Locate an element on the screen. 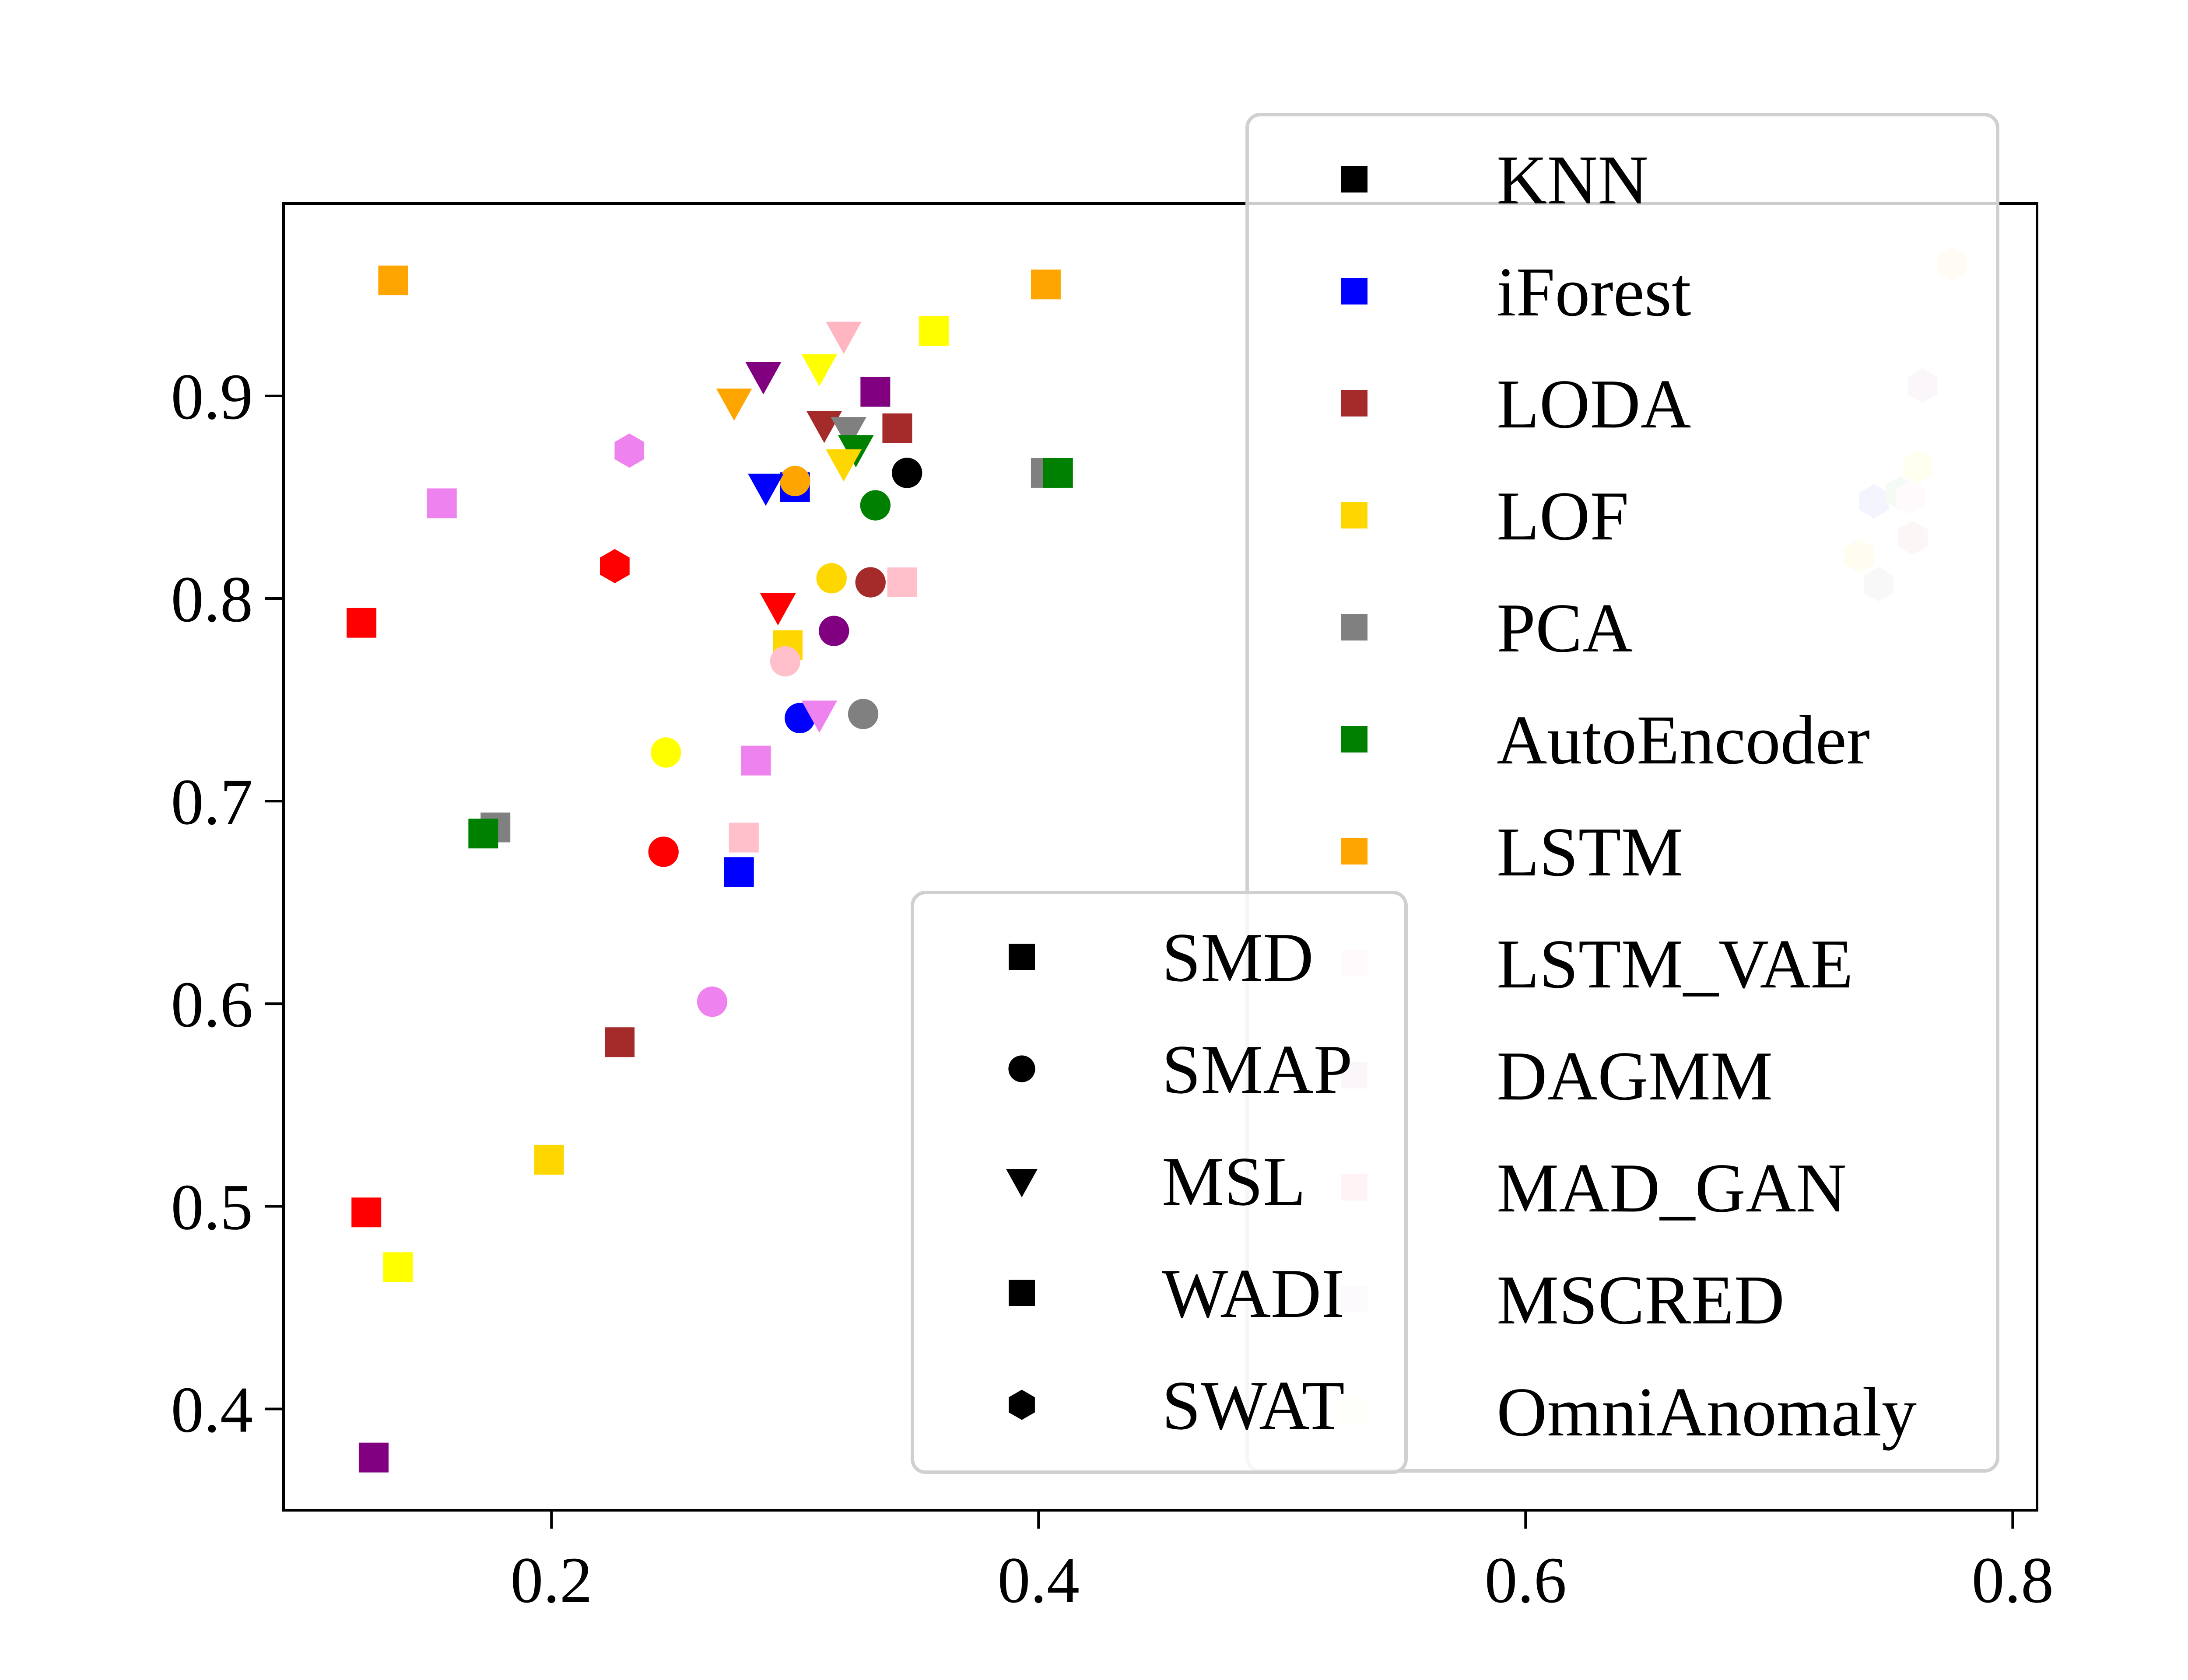  dataset-legend-box is located at coordinates (1159, 1182).